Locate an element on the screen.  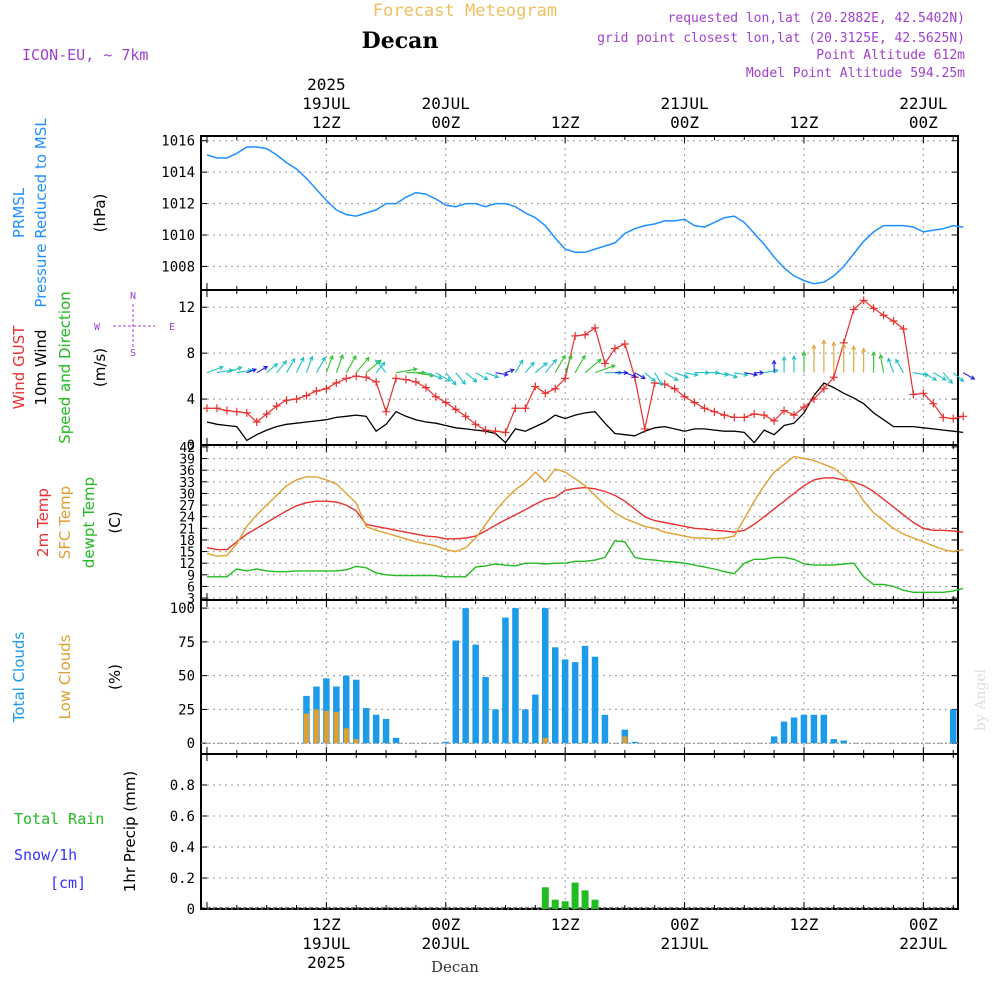
footer-location: Decan is located at coordinates (455, 967).